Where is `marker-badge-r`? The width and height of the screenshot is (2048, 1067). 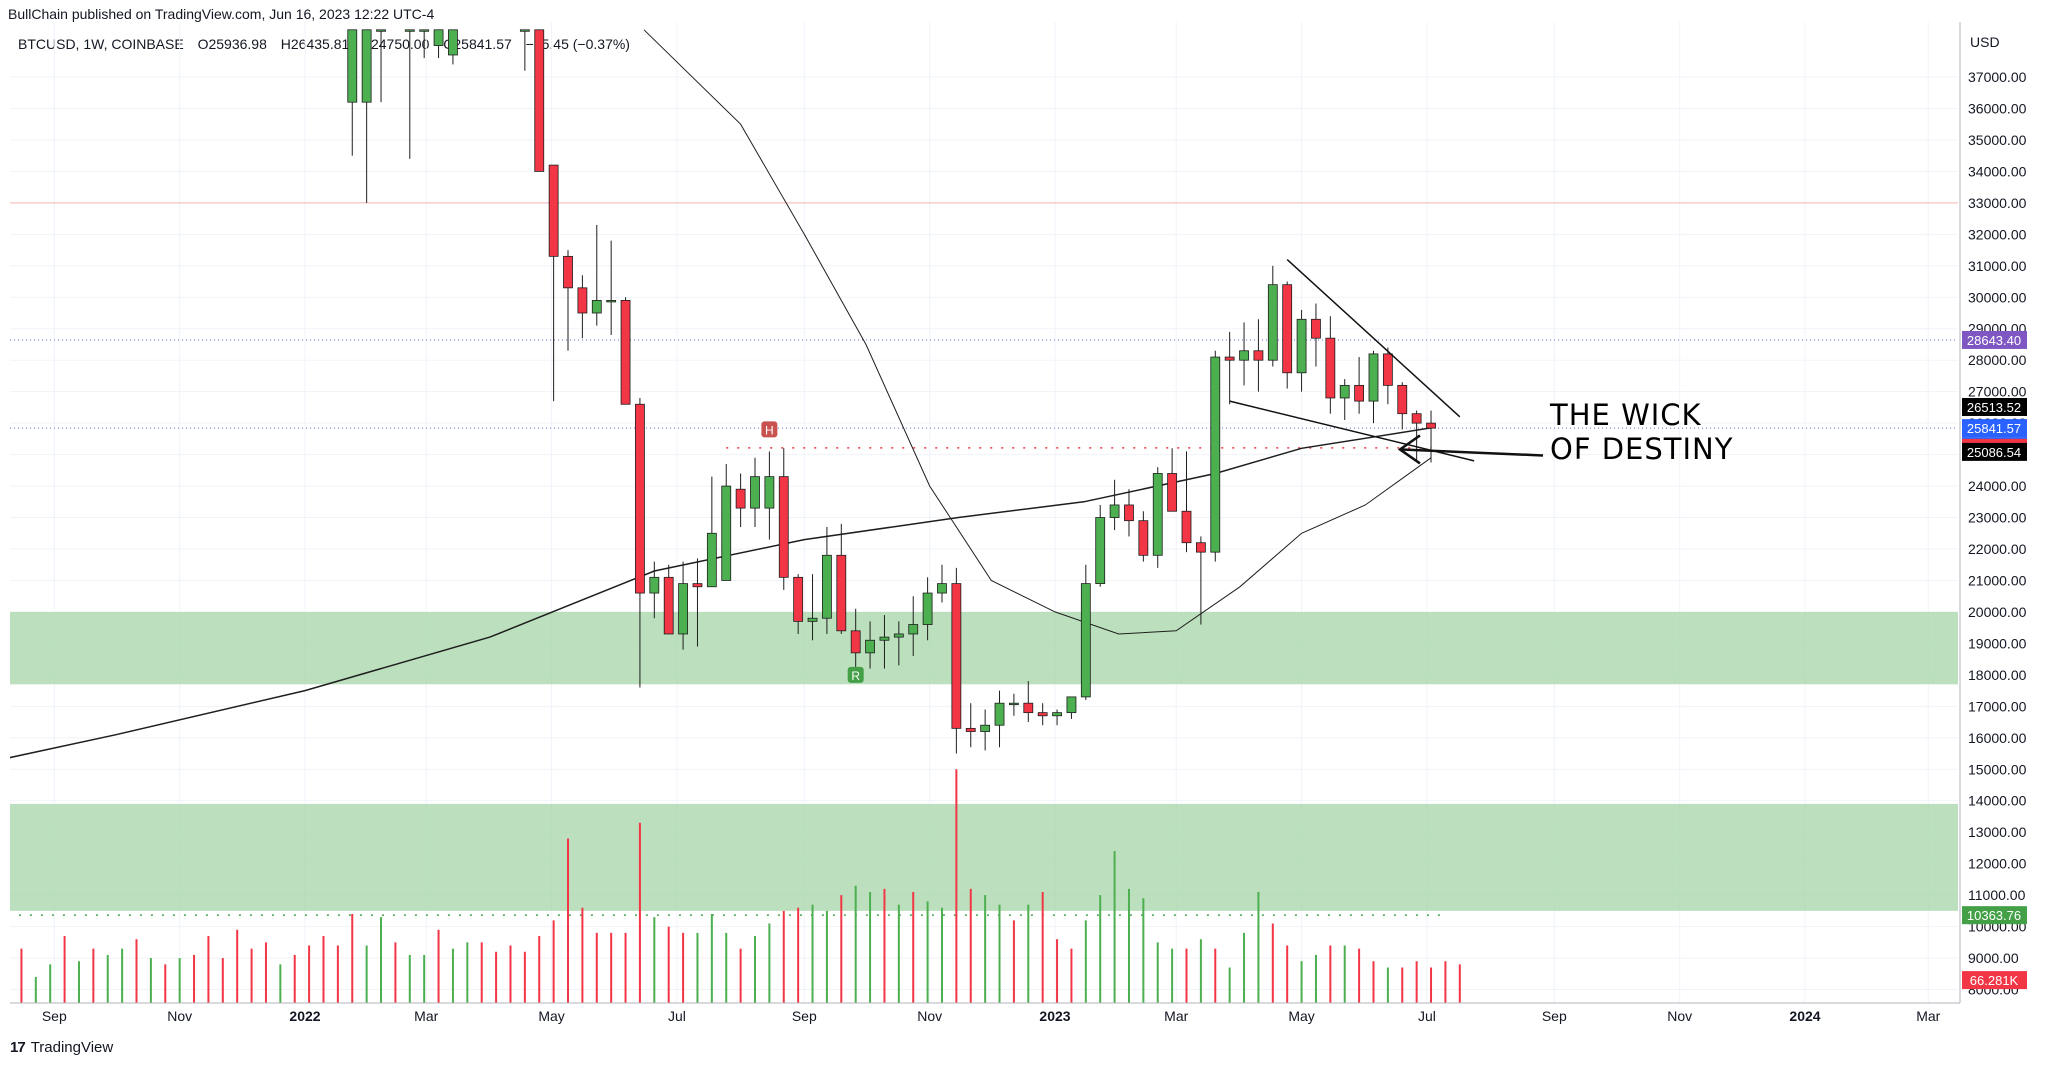 marker-badge-r is located at coordinates (855, 674).